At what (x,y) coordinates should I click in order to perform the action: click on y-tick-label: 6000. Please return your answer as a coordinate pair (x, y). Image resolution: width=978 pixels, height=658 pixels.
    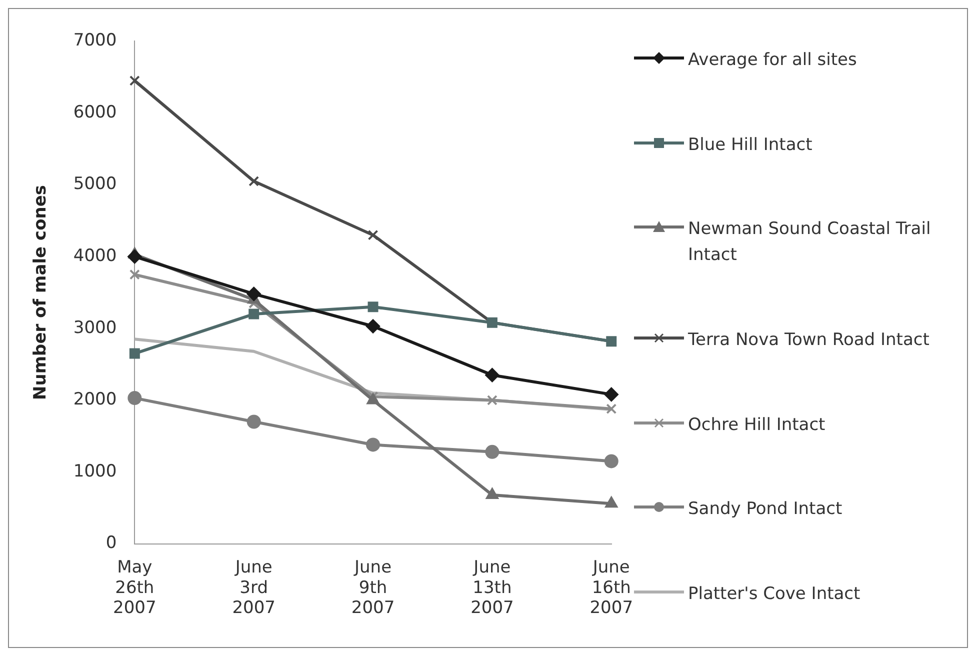
    Looking at the image, I should click on (95, 112).